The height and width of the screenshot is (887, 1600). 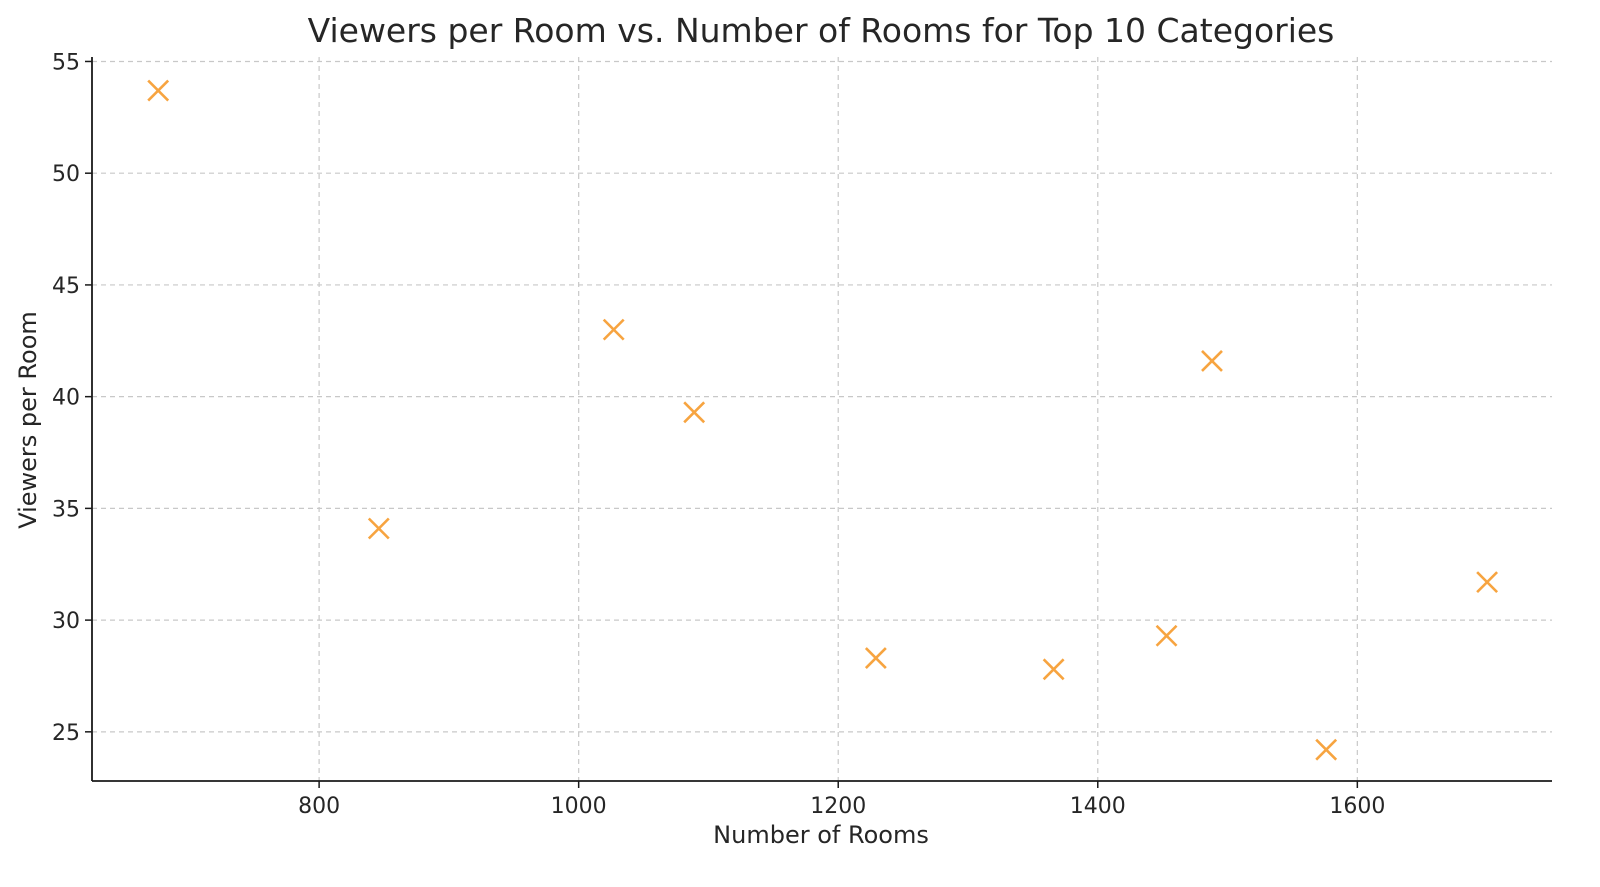 I want to click on y-tick-label: 50, so click(x=66, y=174).